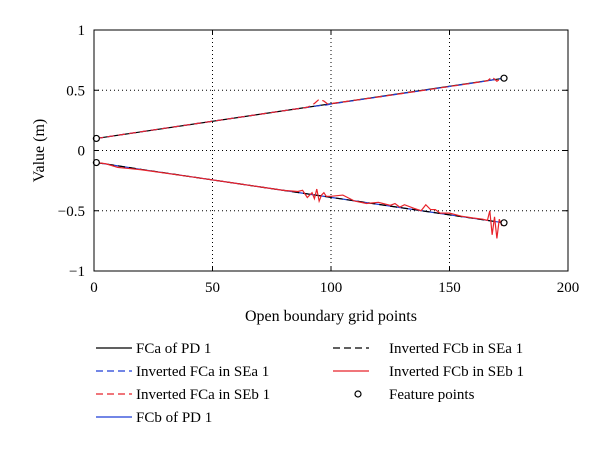 This screenshot has height=460, width=600. I want to click on x-tick-label: 100, so click(331, 288).